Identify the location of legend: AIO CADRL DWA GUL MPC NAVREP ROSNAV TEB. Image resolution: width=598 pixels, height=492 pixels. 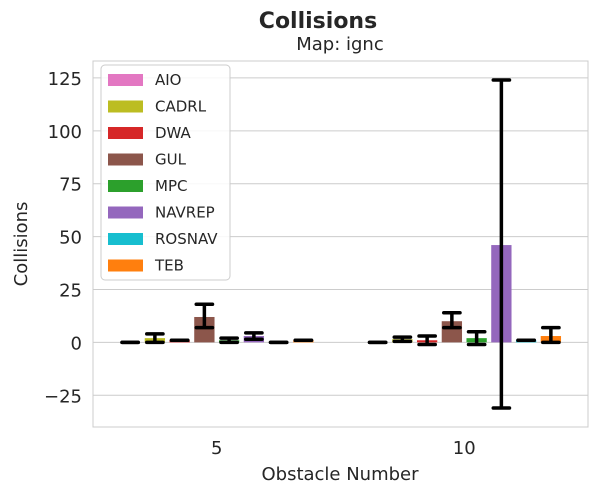
(165, 172).